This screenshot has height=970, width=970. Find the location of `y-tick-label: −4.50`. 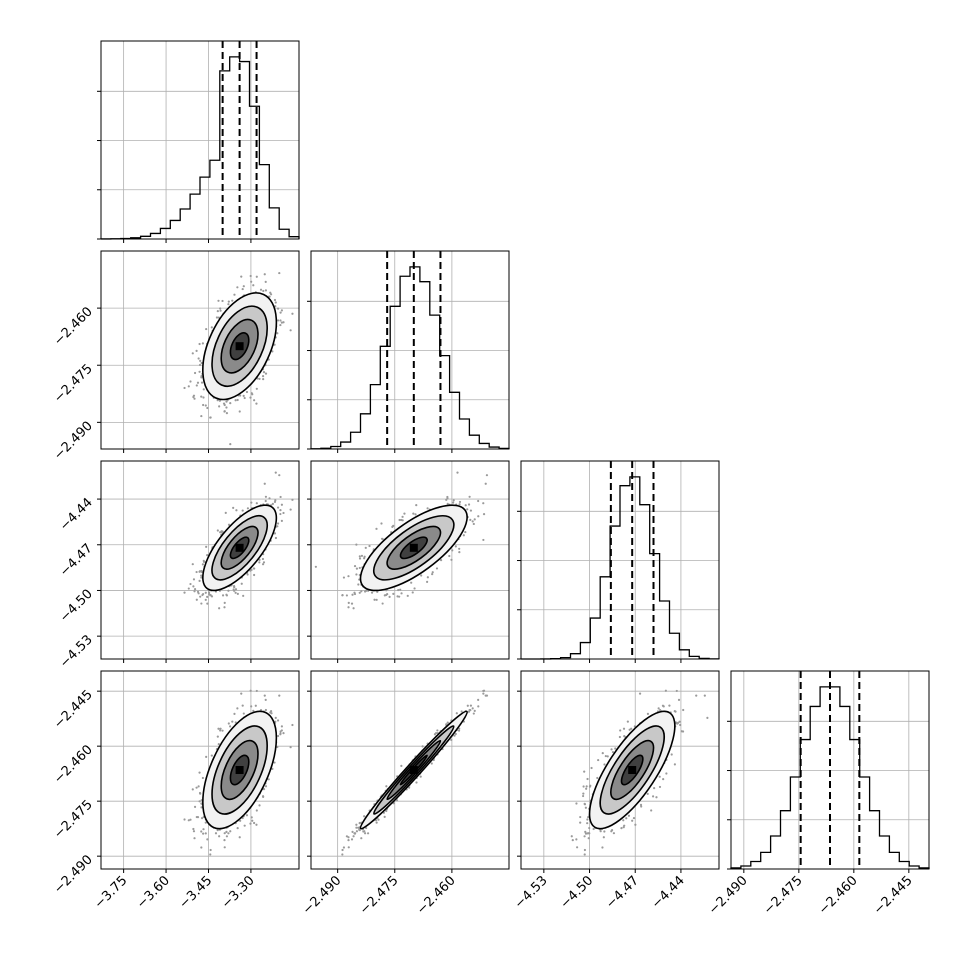

y-tick-label: −4.50 is located at coordinates (76, 606).